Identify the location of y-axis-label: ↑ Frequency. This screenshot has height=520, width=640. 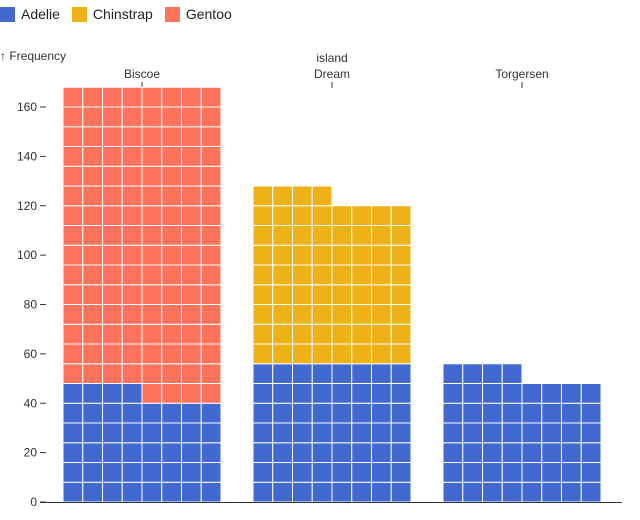
(33, 56).